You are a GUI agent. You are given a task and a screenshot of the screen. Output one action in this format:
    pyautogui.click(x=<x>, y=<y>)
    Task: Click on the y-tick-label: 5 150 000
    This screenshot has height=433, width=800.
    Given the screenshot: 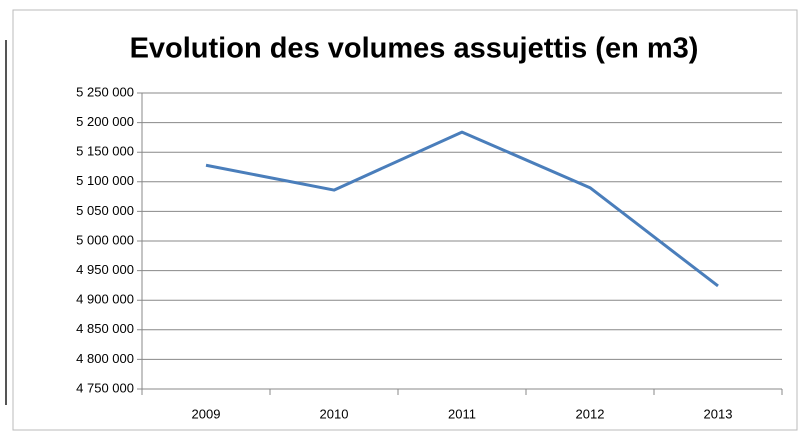 What is the action you would take?
    pyautogui.click(x=105, y=151)
    